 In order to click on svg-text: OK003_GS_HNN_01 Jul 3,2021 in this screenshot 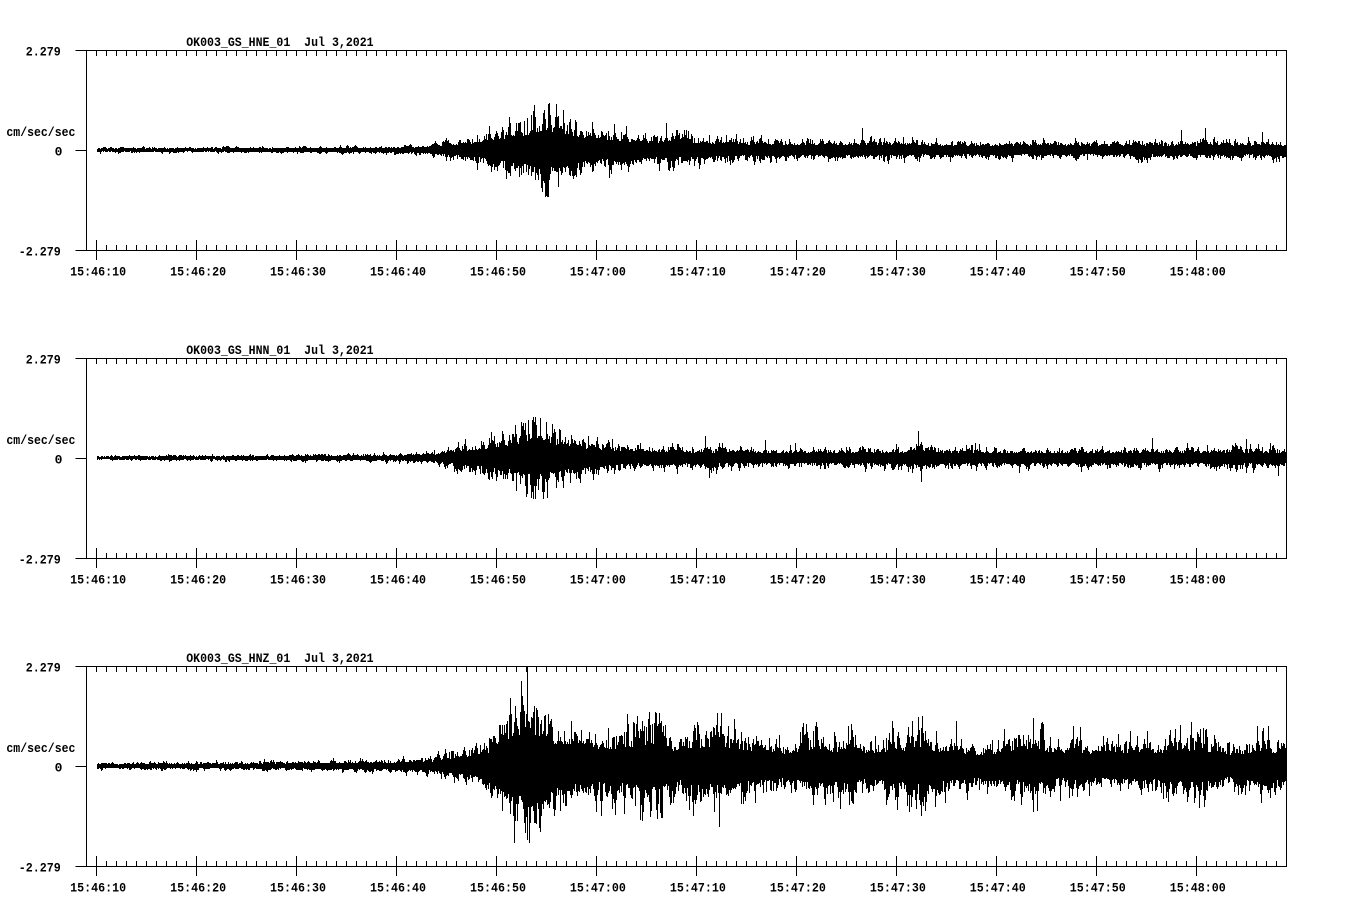, I will do `click(280, 350)`.